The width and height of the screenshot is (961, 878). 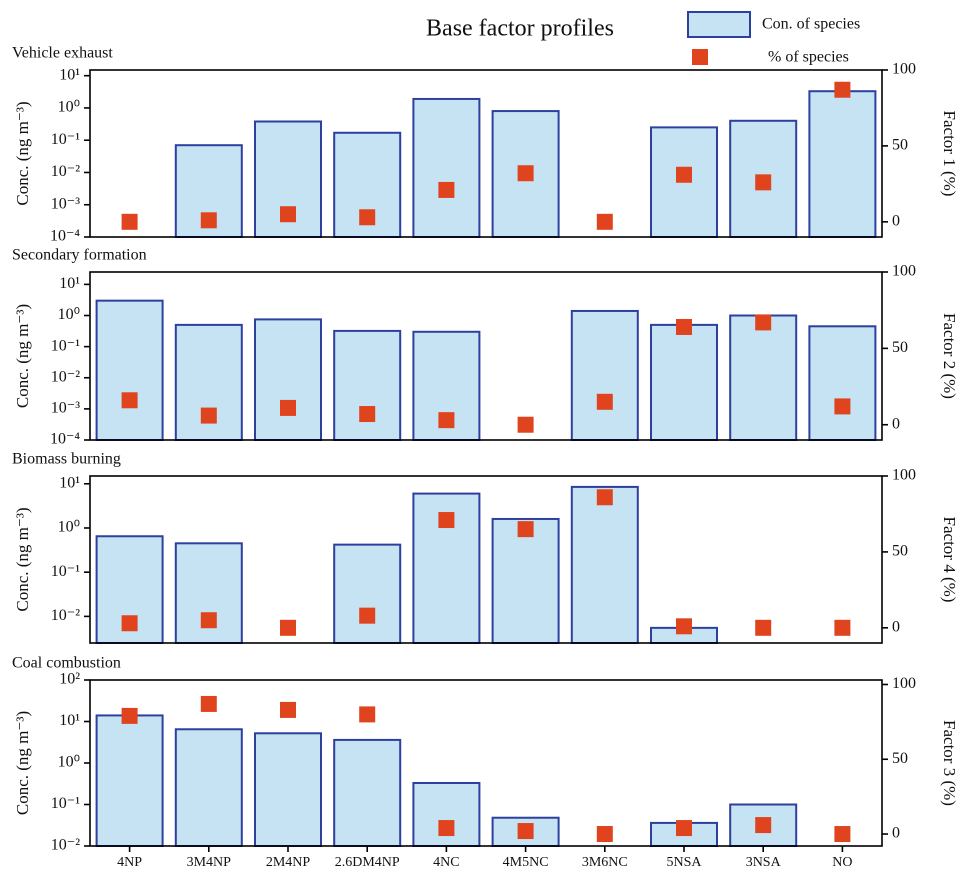 I want to click on y2-axis-label: Factor 4 (%), so click(x=949, y=560).